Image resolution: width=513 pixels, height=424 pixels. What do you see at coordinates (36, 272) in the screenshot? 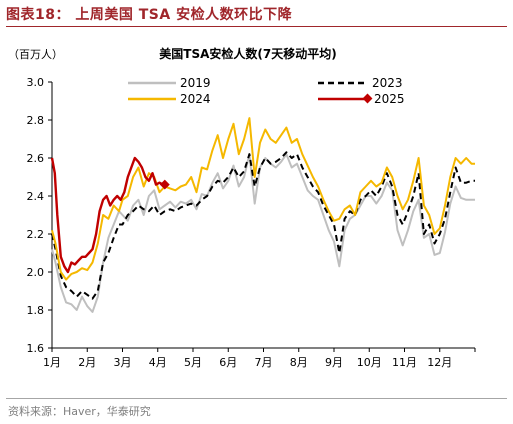
I see `y-tick-label: 2.0` at bounding box center [36, 272].